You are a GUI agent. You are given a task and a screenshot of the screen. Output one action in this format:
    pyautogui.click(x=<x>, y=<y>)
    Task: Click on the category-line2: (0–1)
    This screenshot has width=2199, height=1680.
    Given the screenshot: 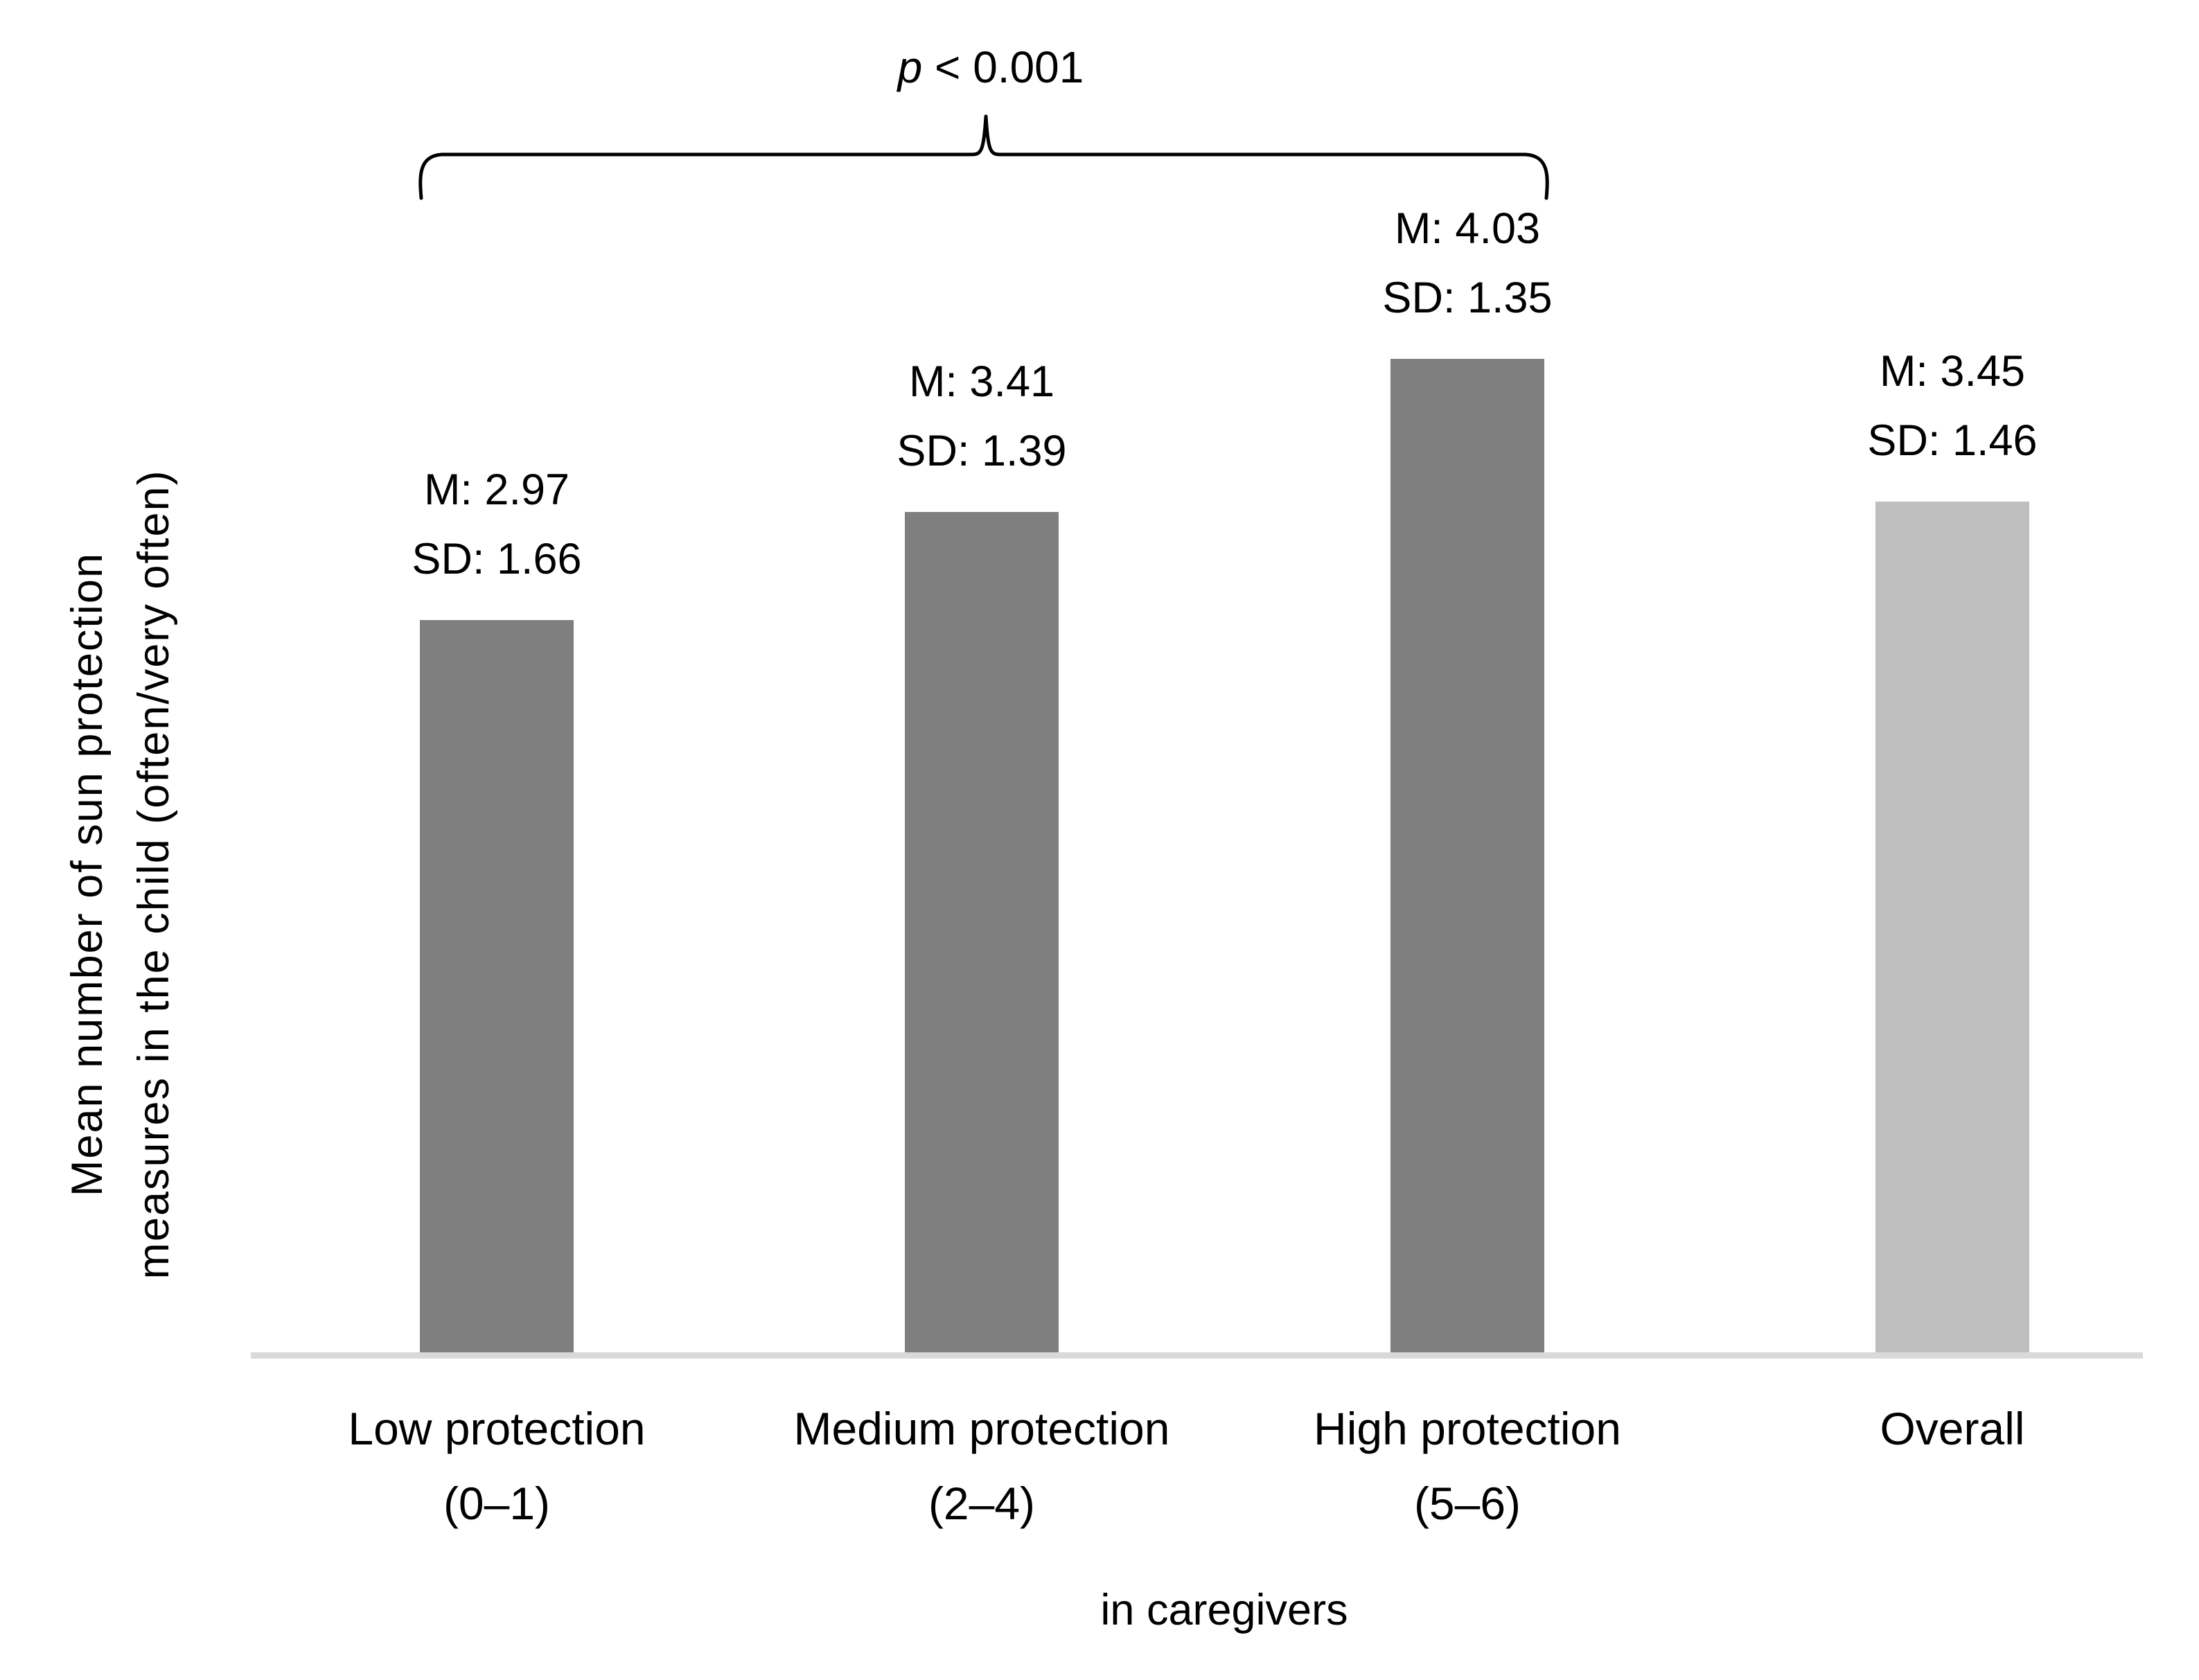 What is the action you would take?
    pyautogui.click(x=497, y=1503)
    